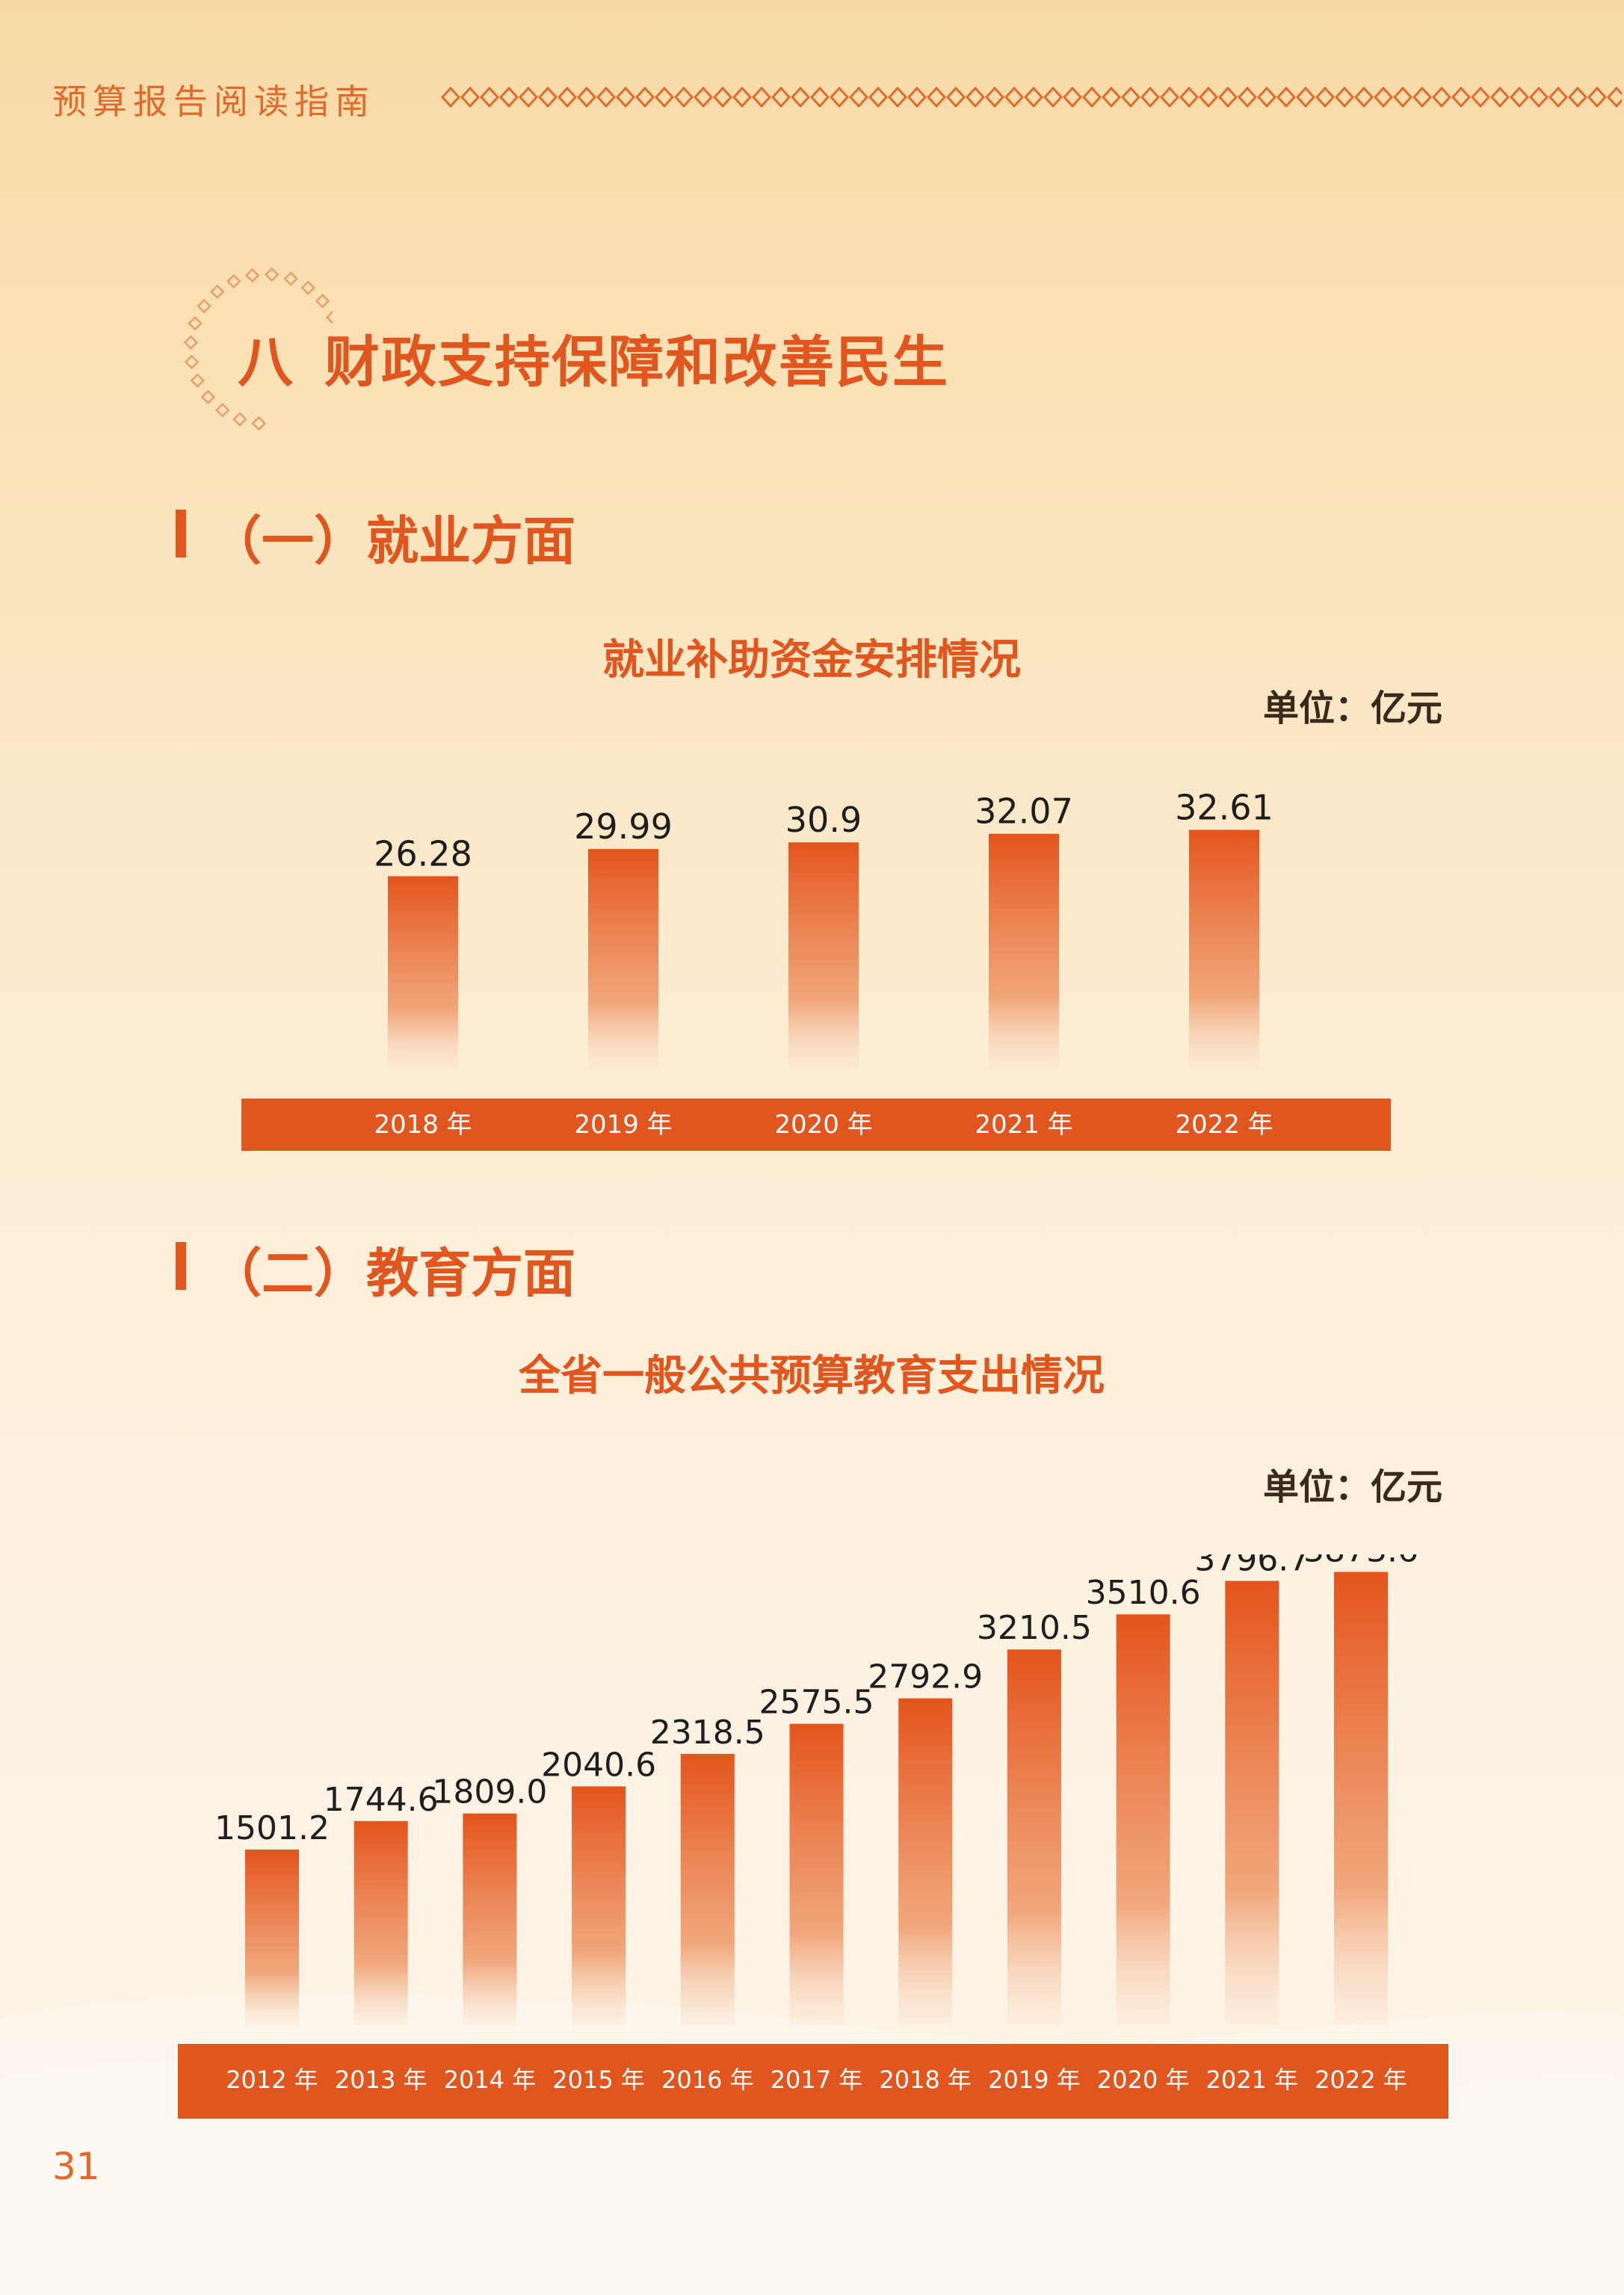 The width and height of the screenshot is (1624, 2295). What do you see at coordinates (392, 1273) in the screenshot?
I see `subsection-heading-education: （二）教育方面` at bounding box center [392, 1273].